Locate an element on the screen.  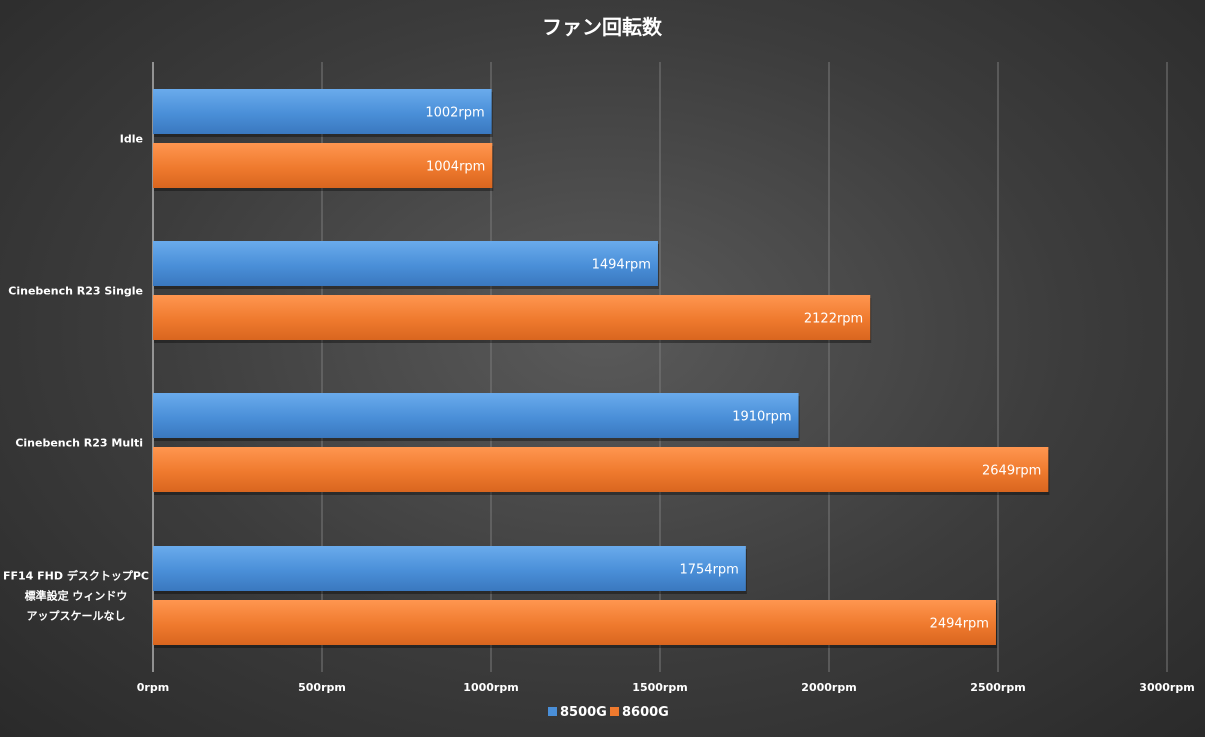
data-label: 2649rpm is located at coordinates (1011, 471).